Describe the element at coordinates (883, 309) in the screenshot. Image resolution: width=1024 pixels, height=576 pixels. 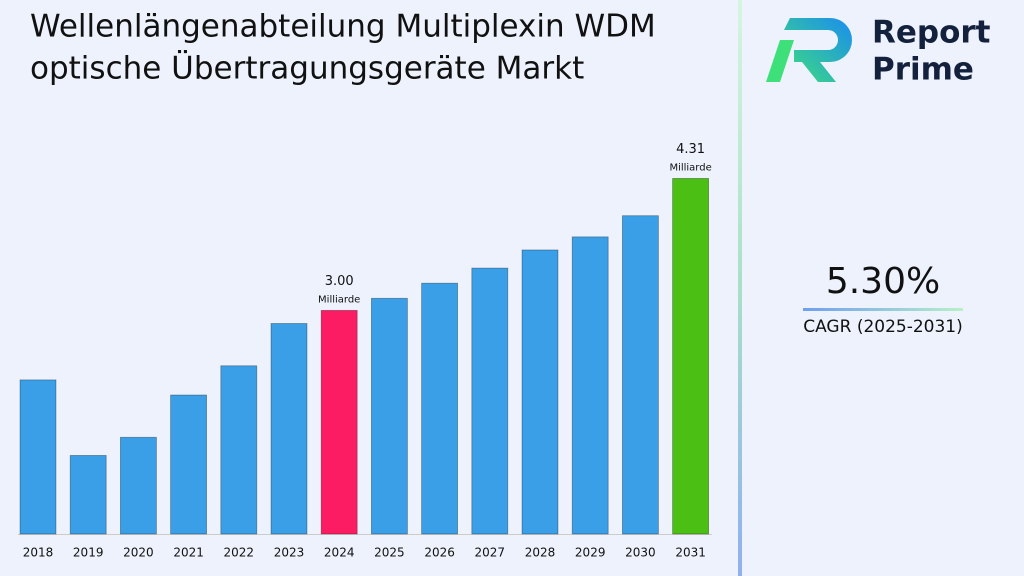
I see `underline` at that location.